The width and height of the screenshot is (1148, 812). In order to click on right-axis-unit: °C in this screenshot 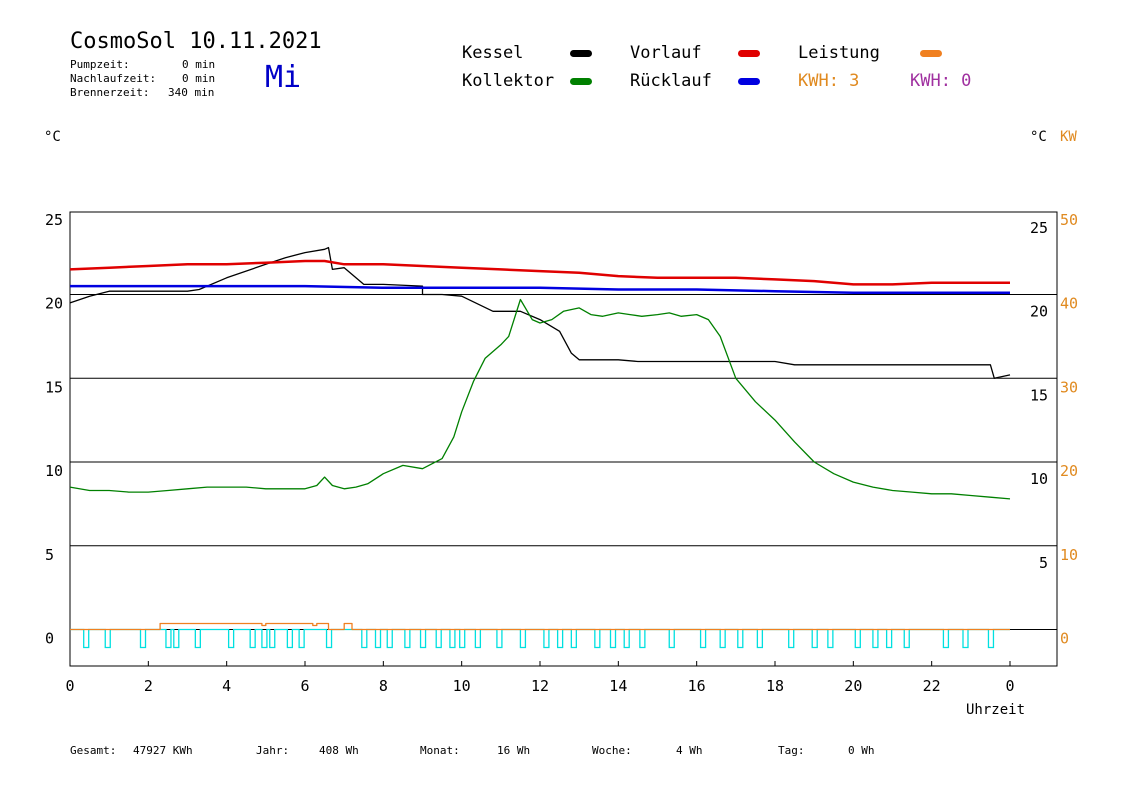, I will do `click(1038, 137)`.